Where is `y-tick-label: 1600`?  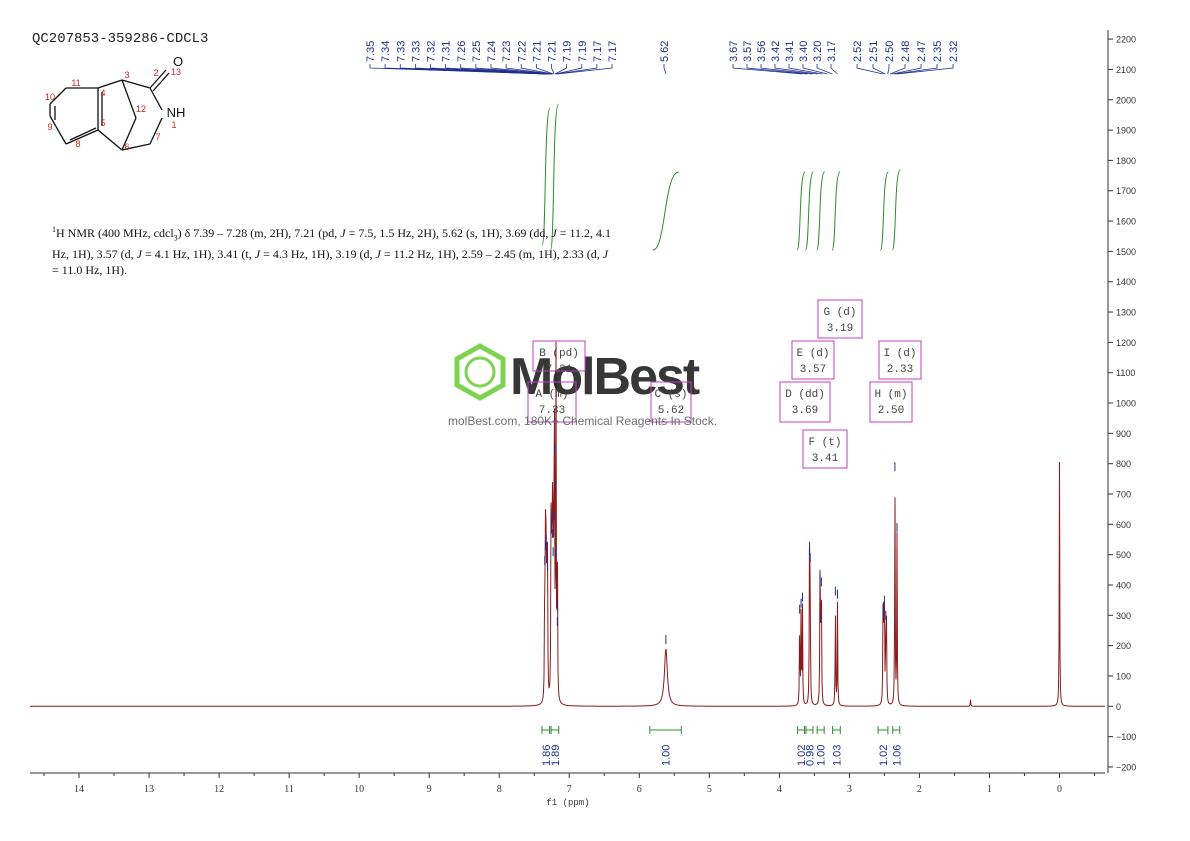
y-tick-label: 1600 is located at coordinates (1126, 222).